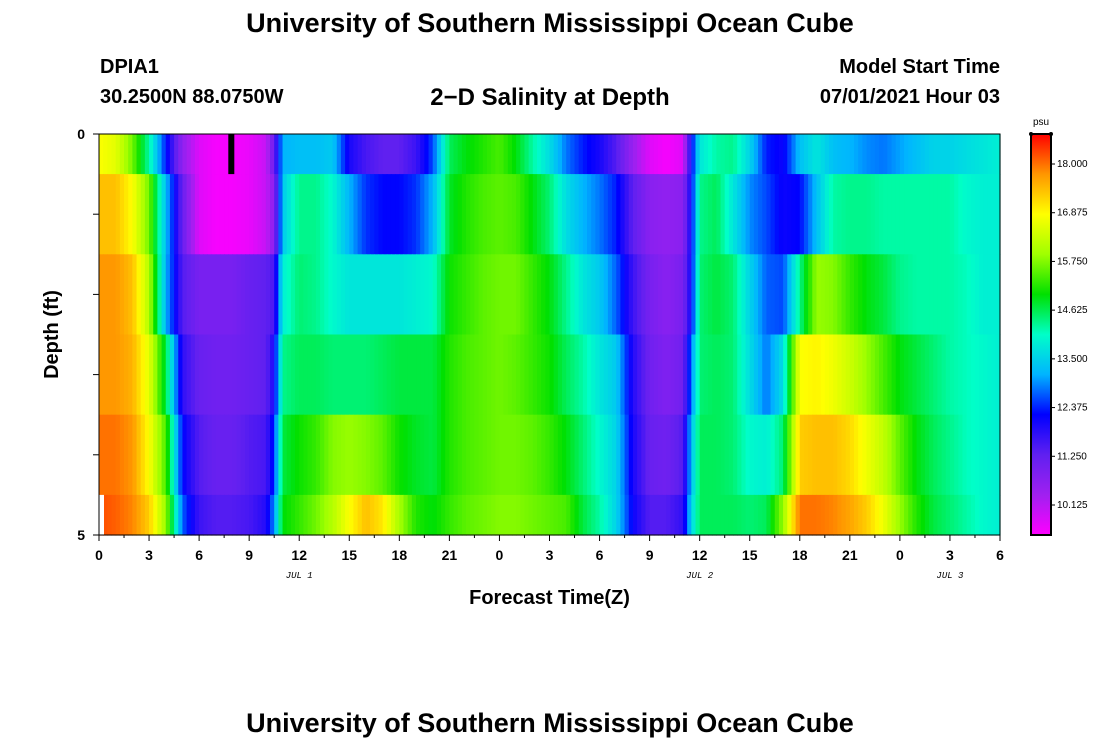 The width and height of the screenshot is (1100, 750). Describe the element at coordinates (1041, 334) in the screenshot. I see `colorbar-ramp` at that location.